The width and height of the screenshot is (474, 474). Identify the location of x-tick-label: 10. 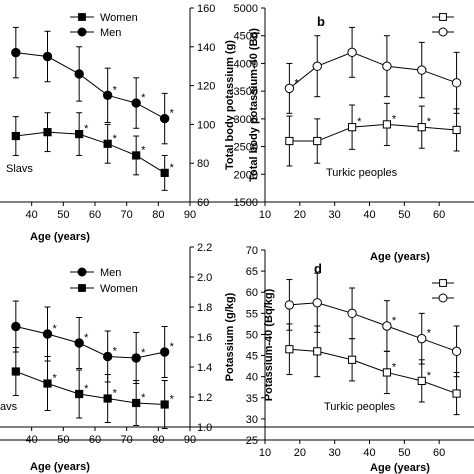
(265, 453).